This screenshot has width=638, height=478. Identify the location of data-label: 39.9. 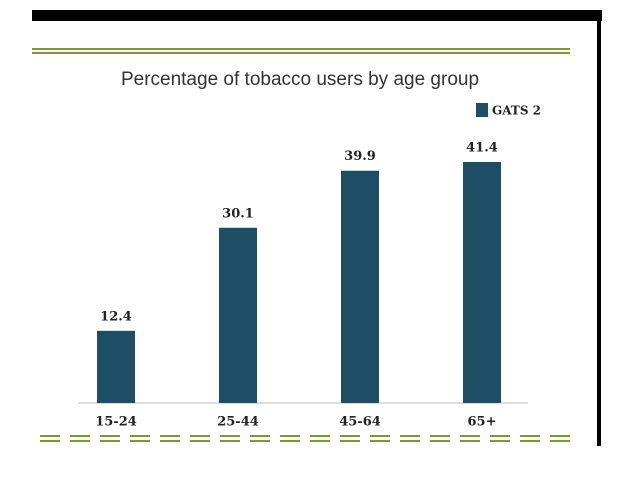
(360, 156).